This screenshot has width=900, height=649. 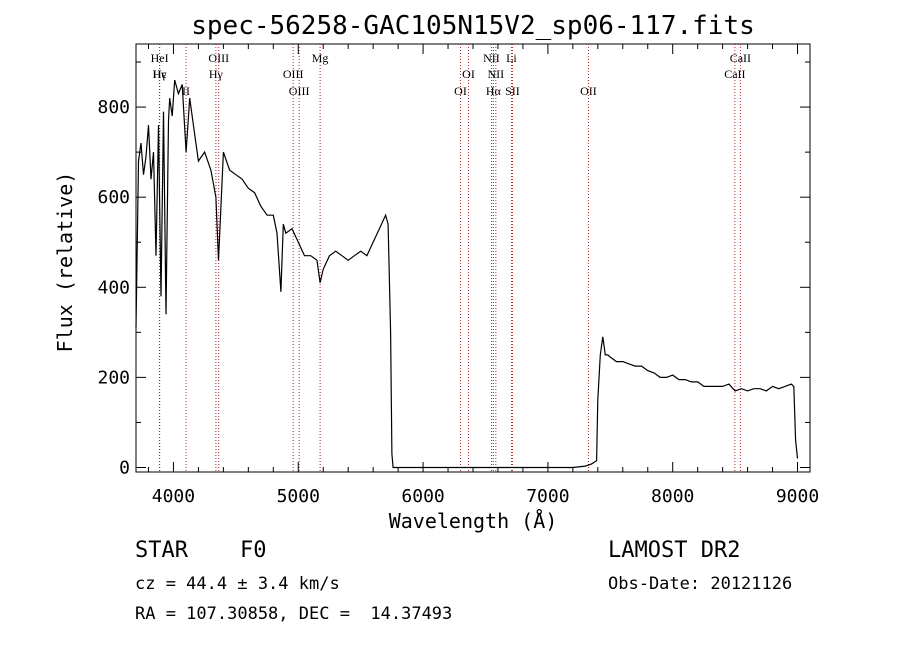 I want to click on spectral-subclass: F0, so click(x=253, y=550).